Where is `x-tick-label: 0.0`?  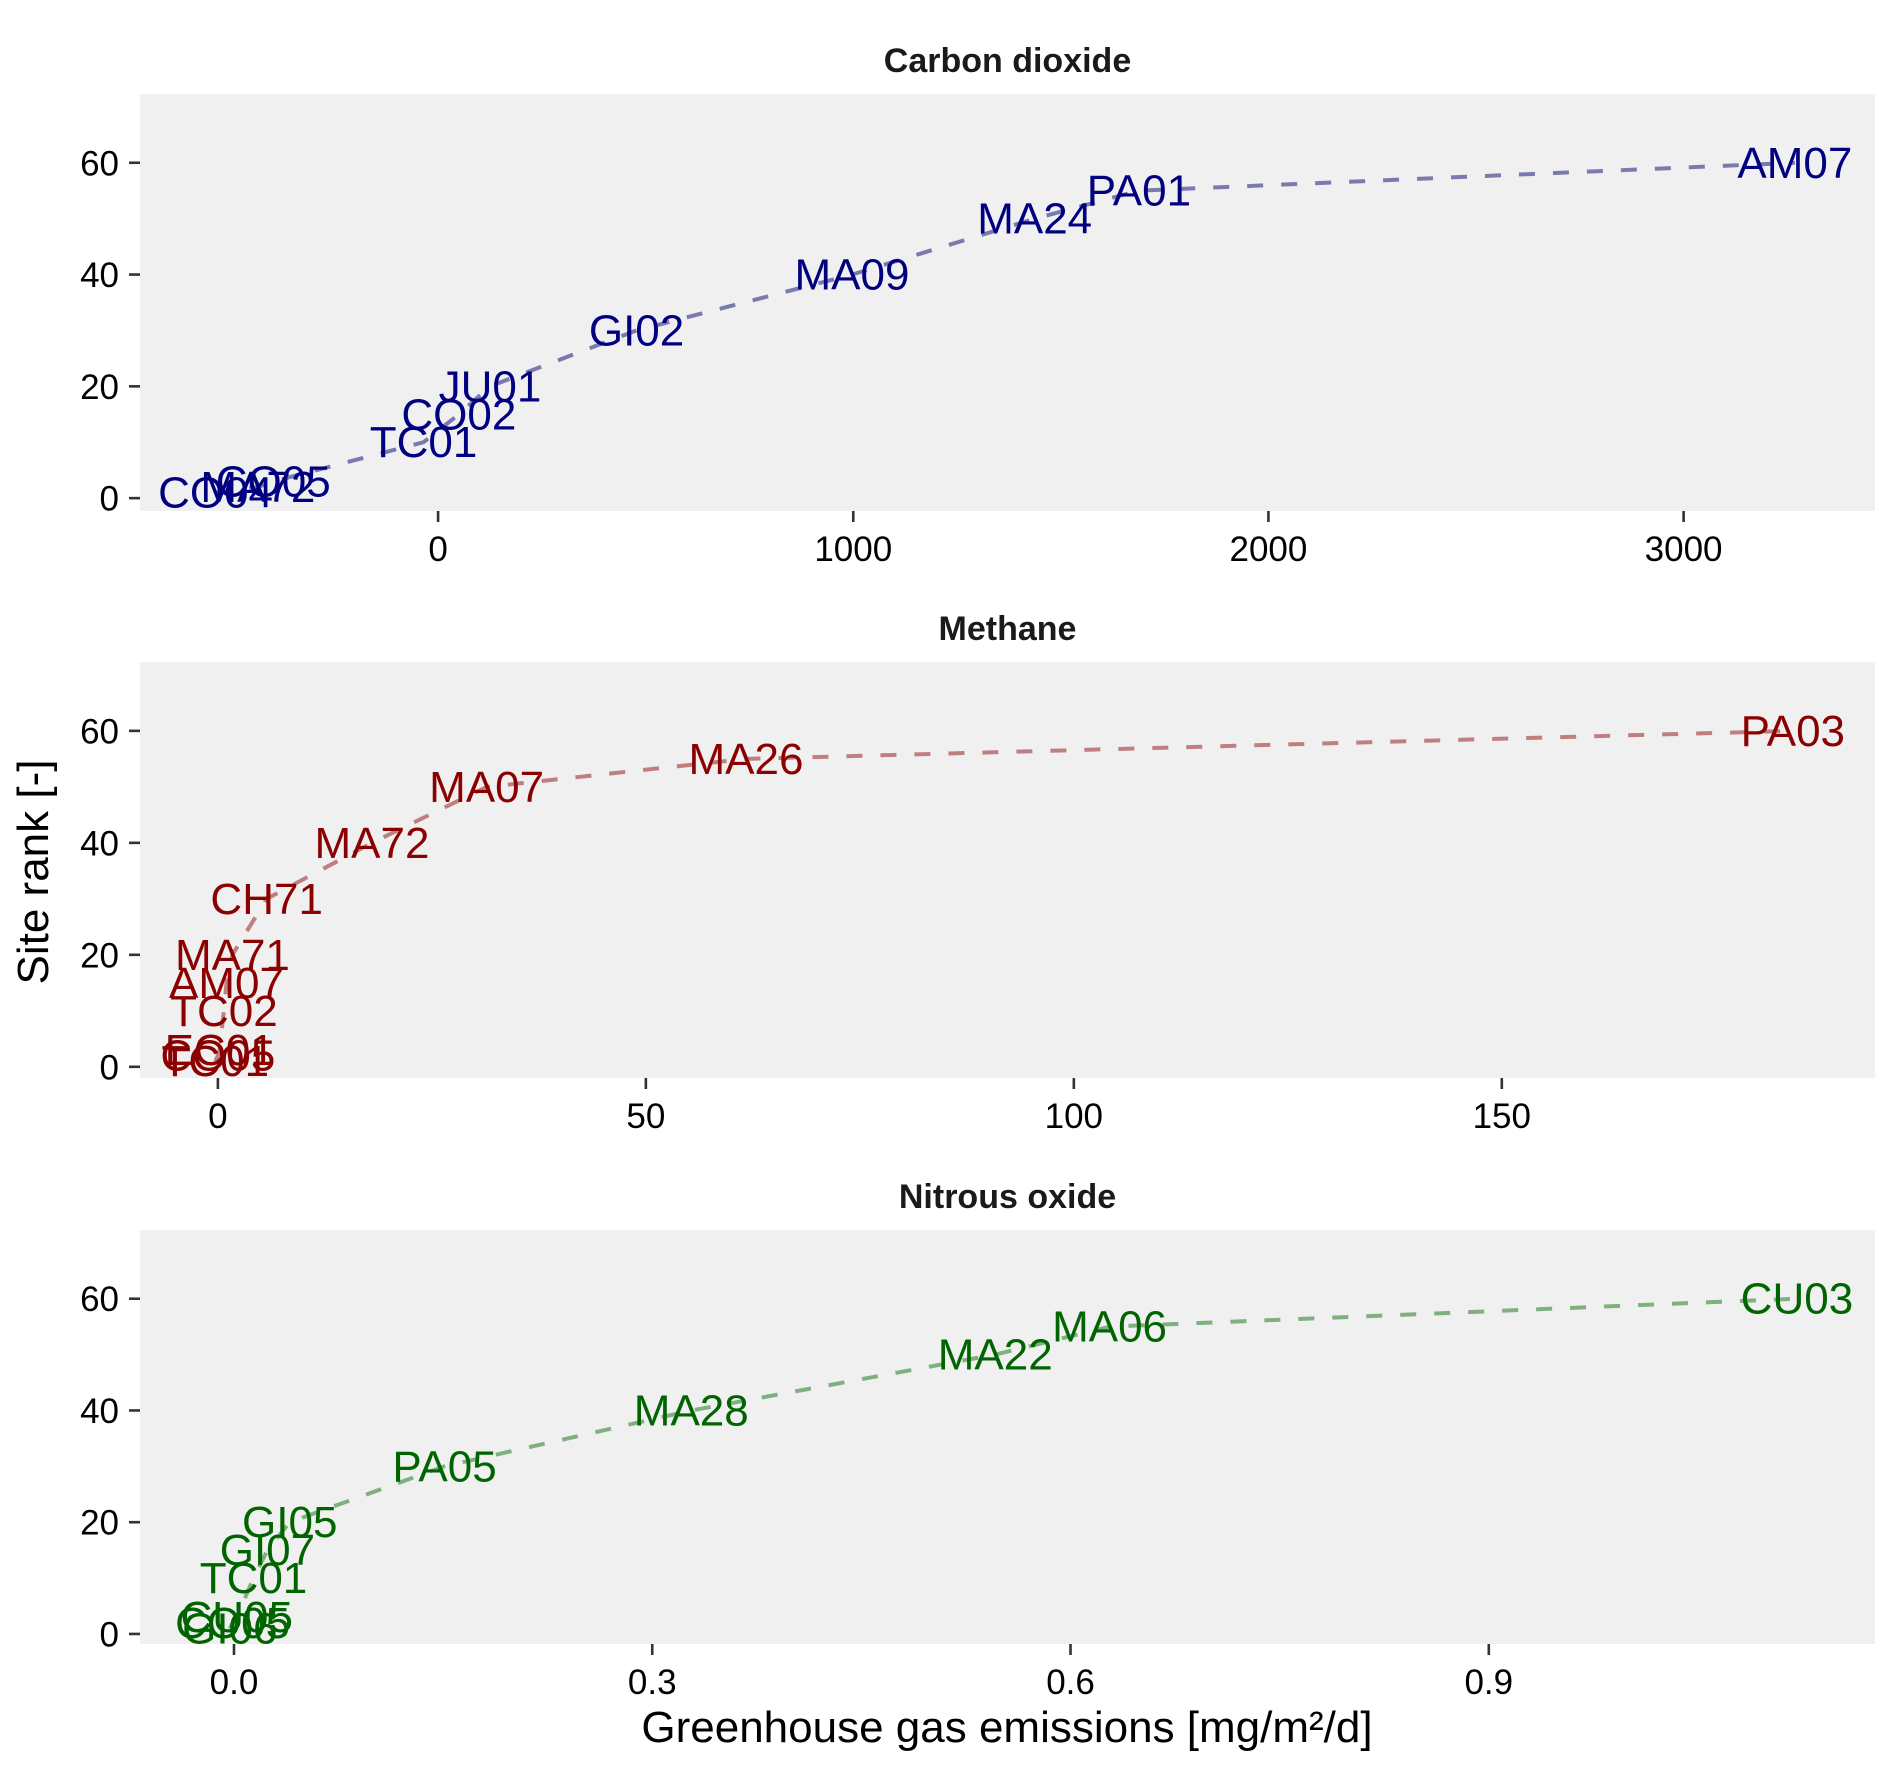 x-tick-label: 0.0 is located at coordinates (234, 1682).